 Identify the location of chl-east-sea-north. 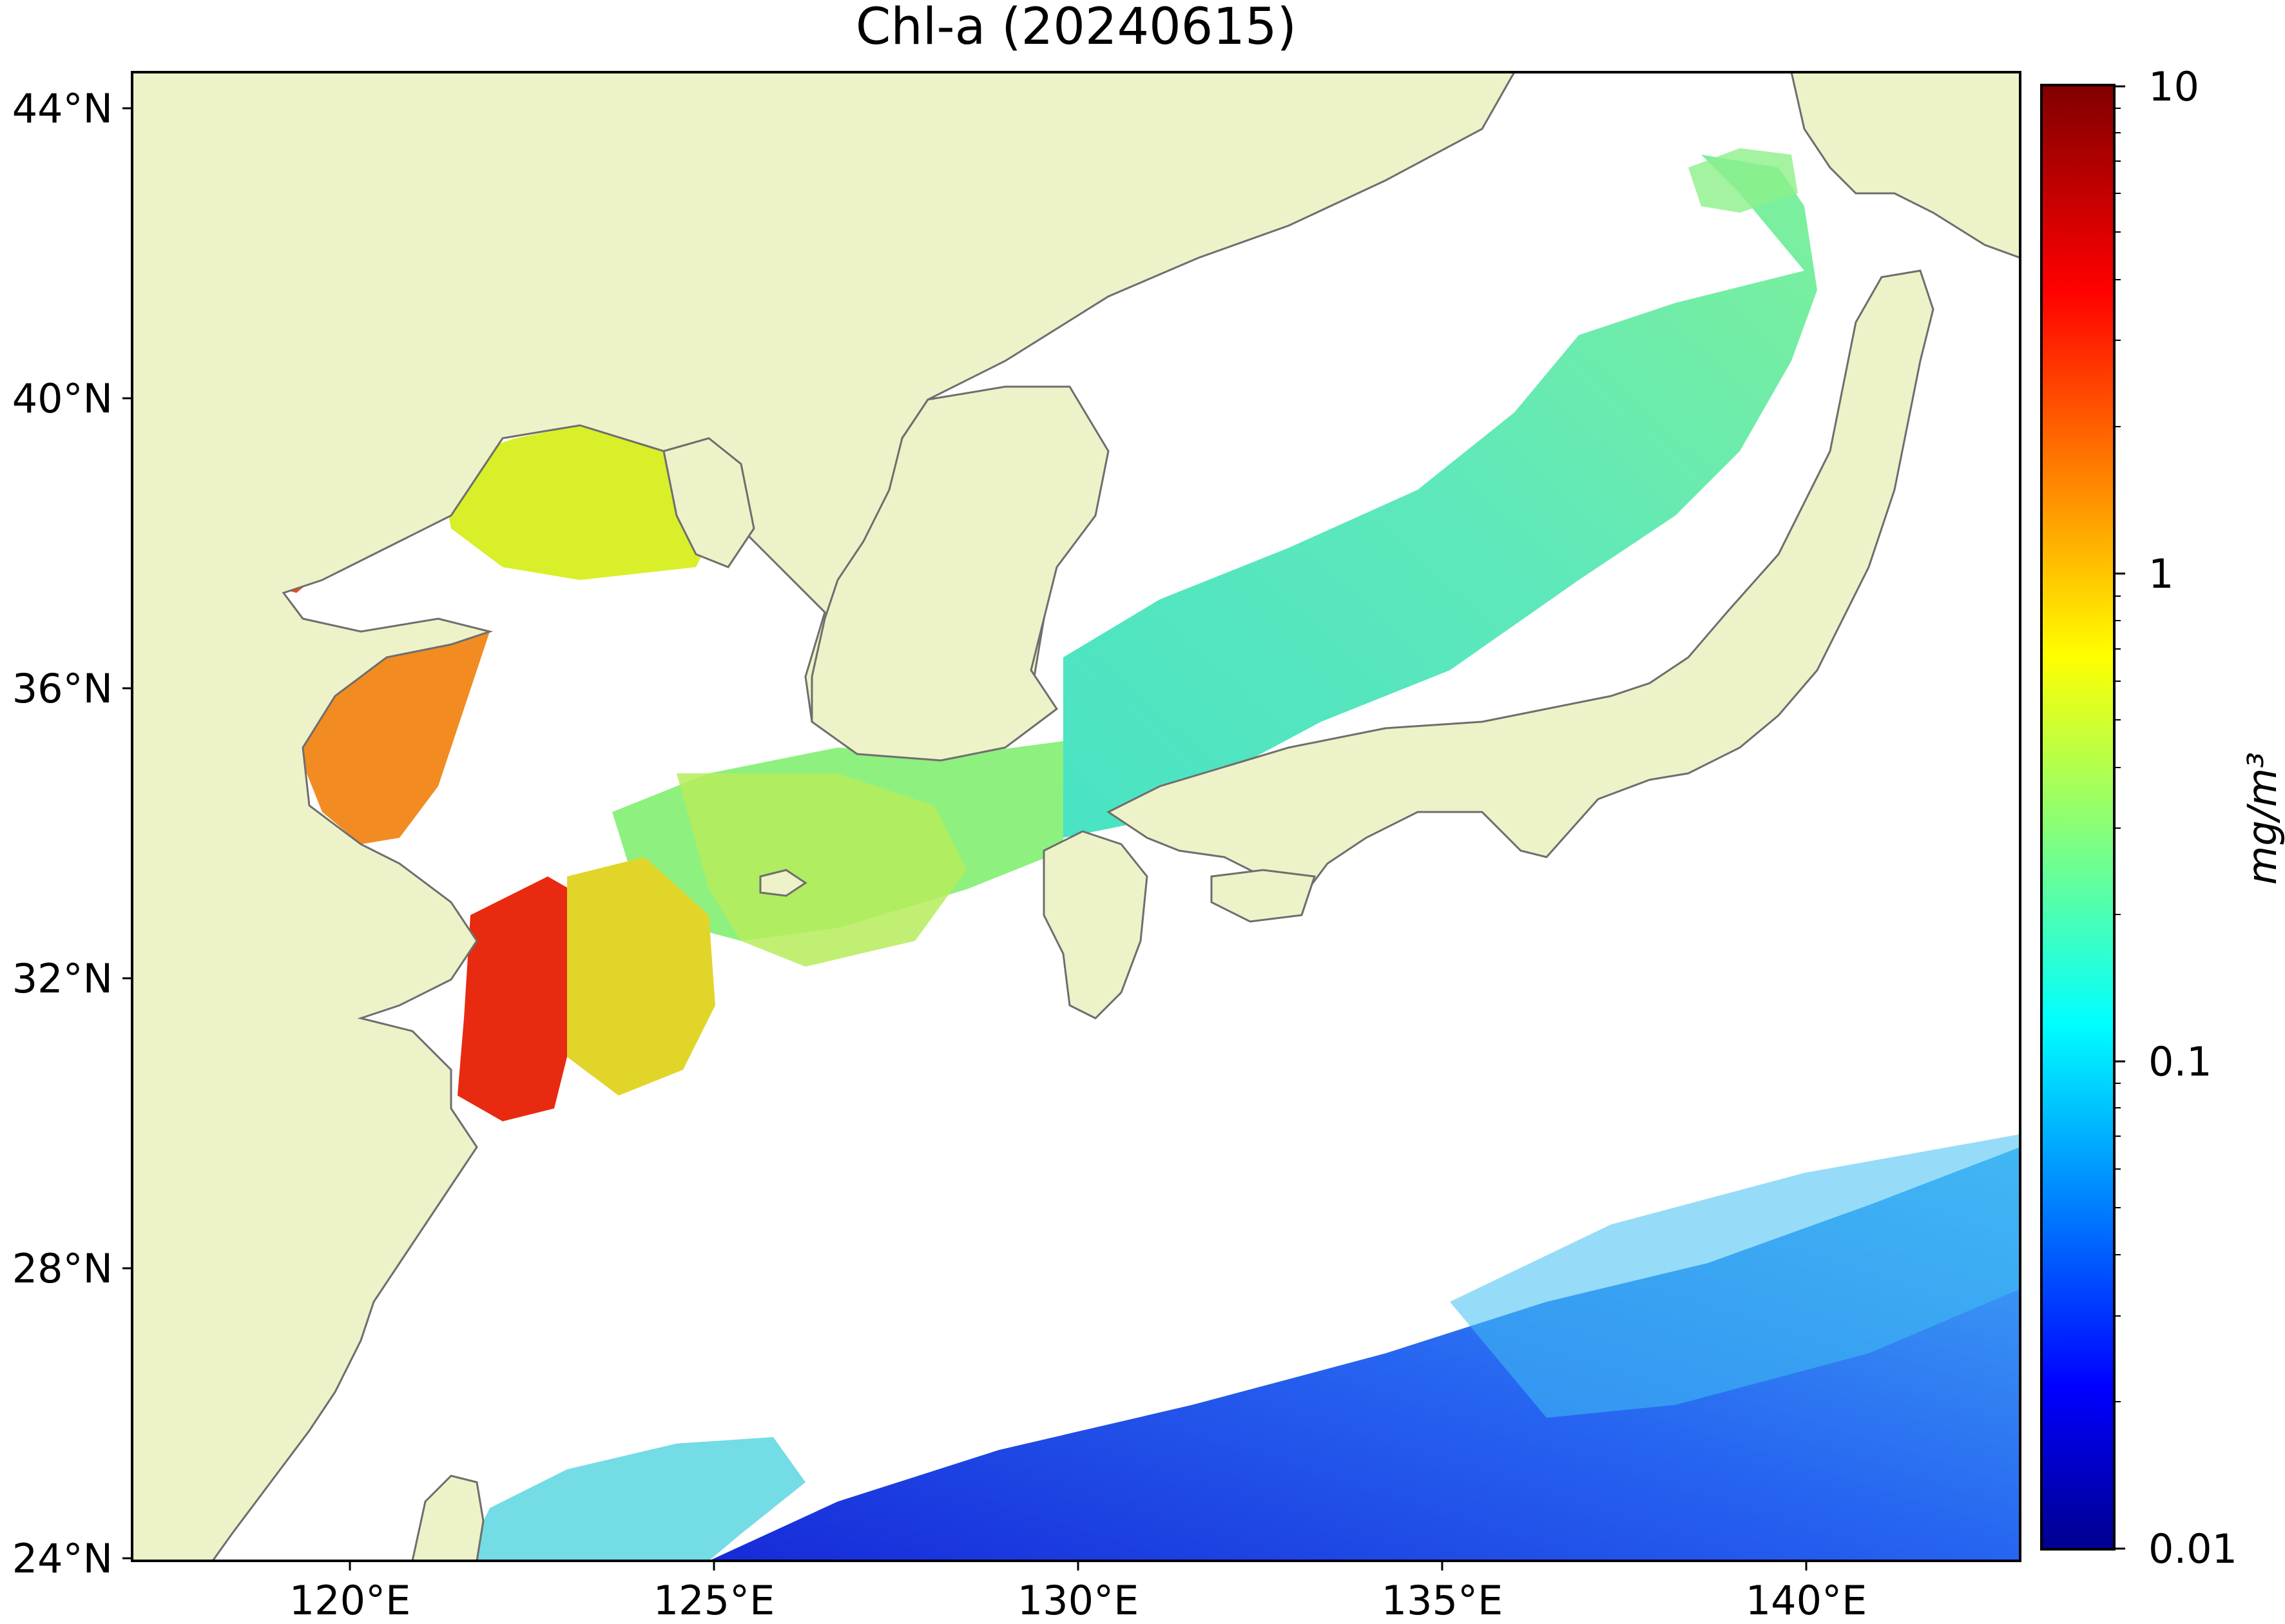
(1743, 181).